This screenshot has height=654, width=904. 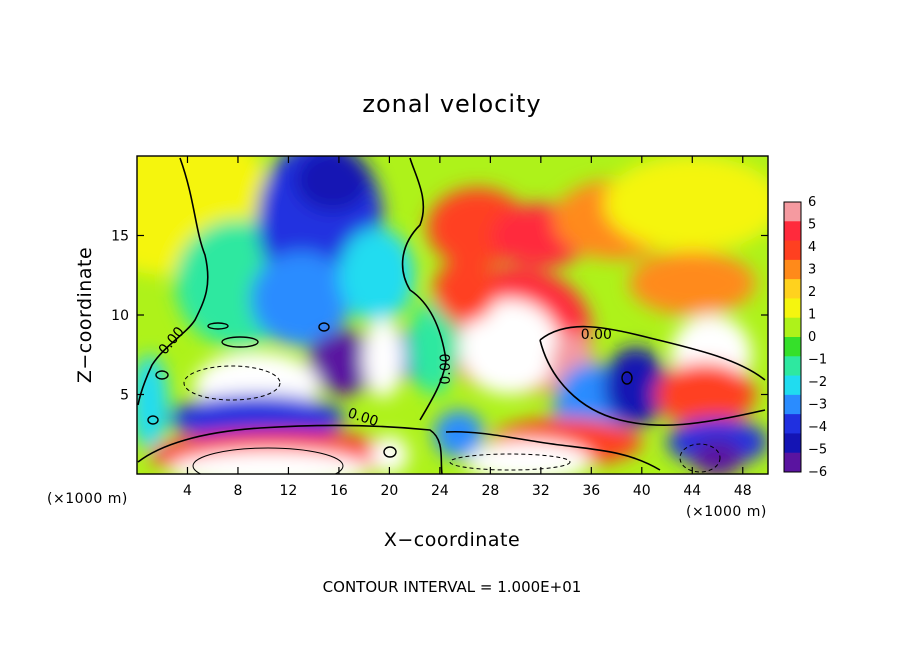 I want to click on contour-dashed-left, so click(x=232, y=383).